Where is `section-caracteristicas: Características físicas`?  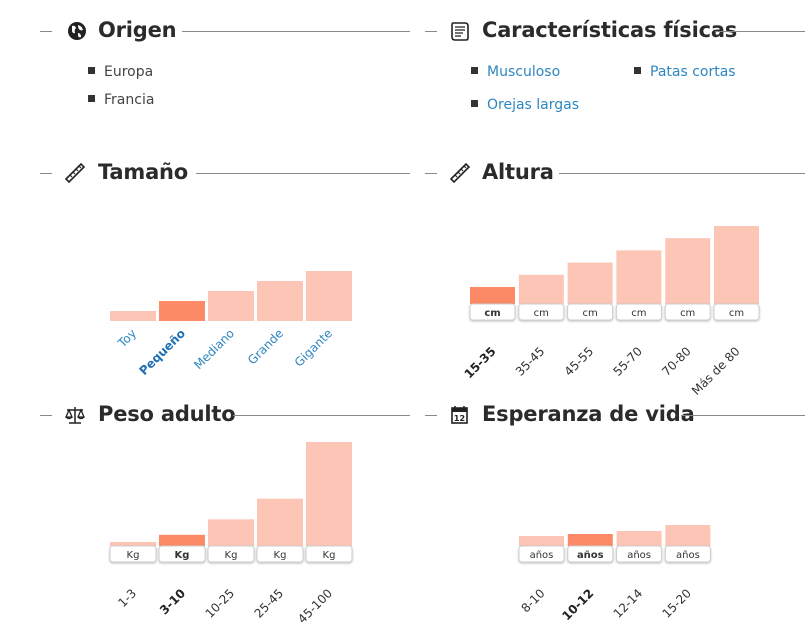
section-caracteristicas: Características físicas is located at coordinates (615, 32).